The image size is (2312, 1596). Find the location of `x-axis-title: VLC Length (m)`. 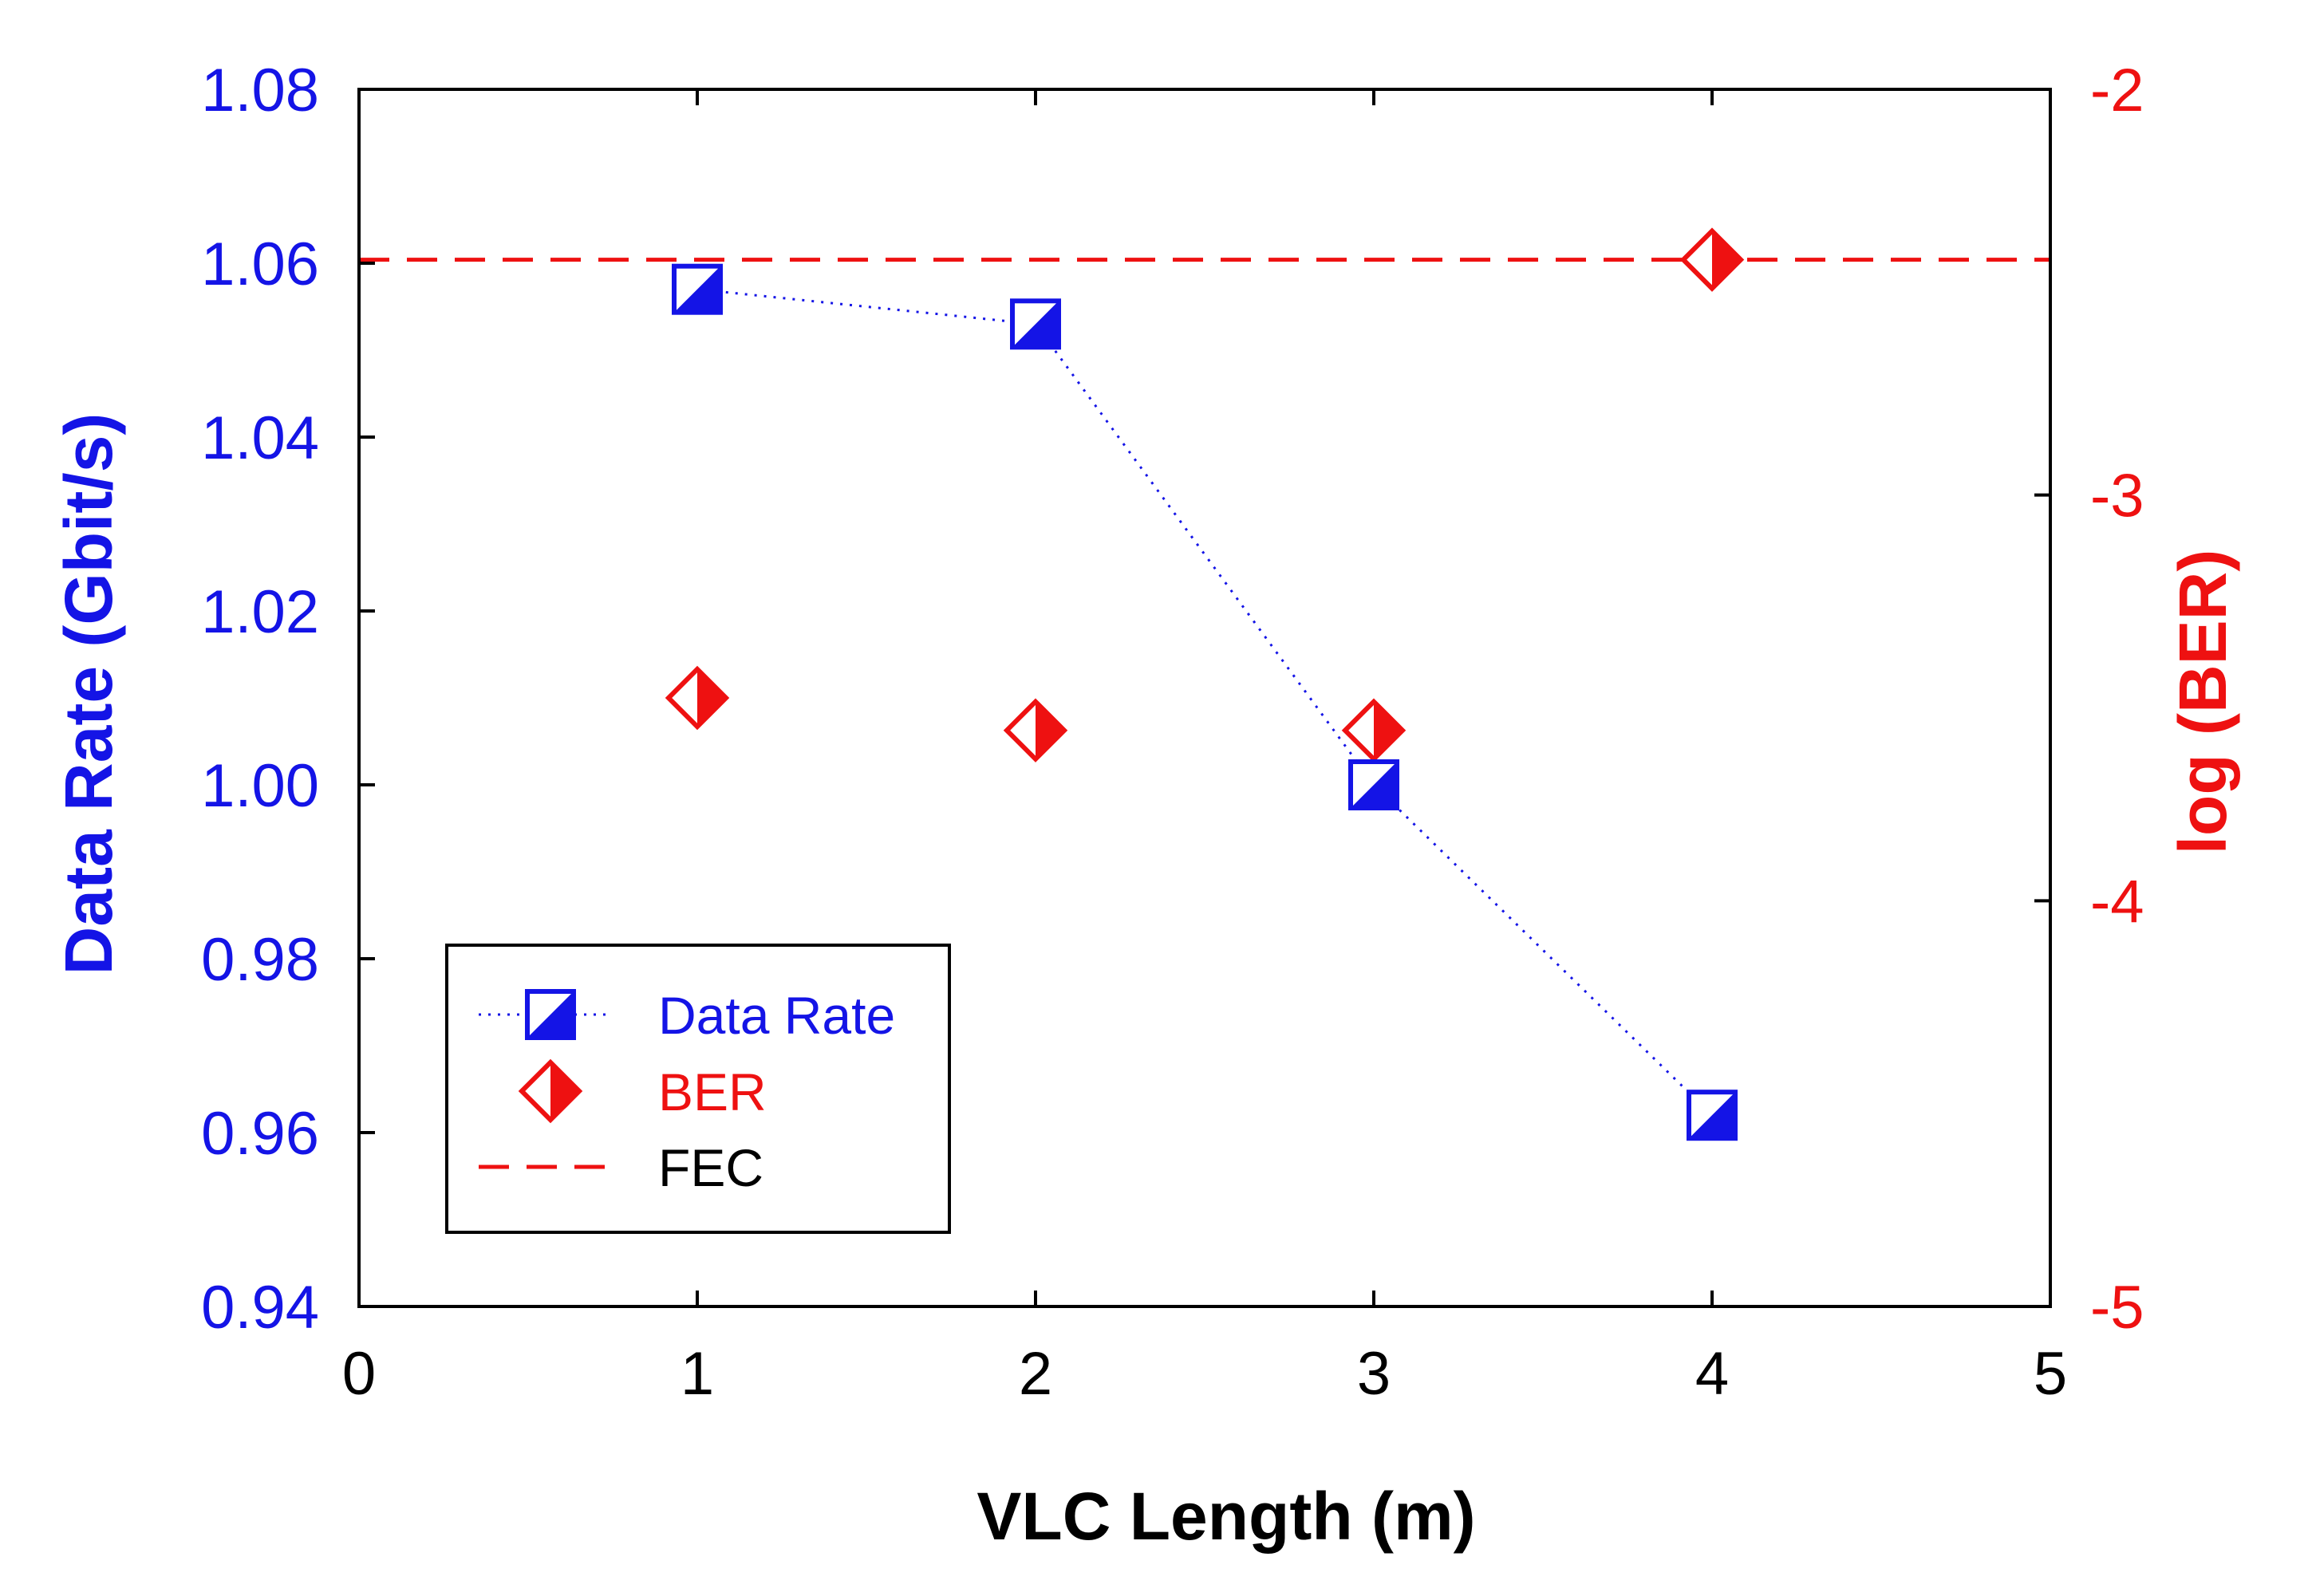

x-axis-title: VLC Length (m) is located at coordinates (1226, 1516).